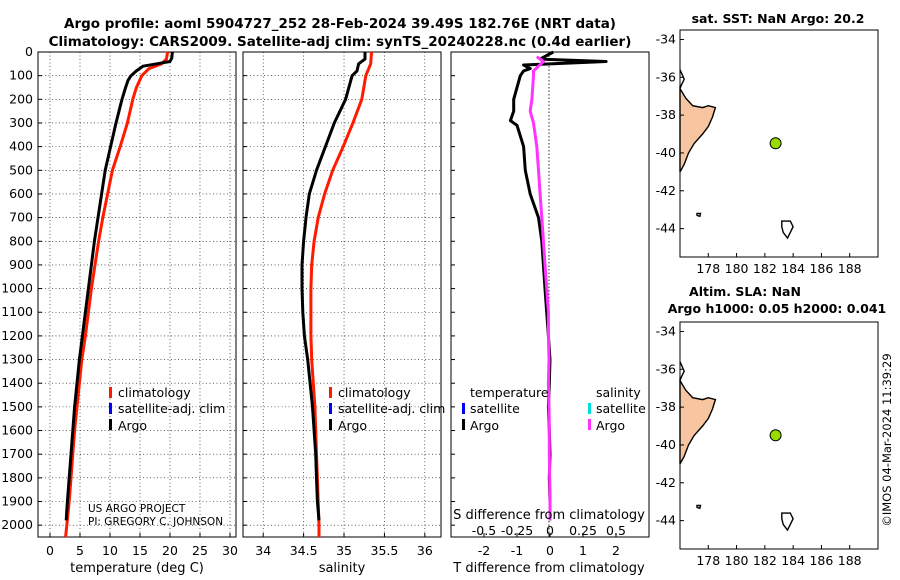  I want to click on x-tick-label: 5, so click(80, 550).